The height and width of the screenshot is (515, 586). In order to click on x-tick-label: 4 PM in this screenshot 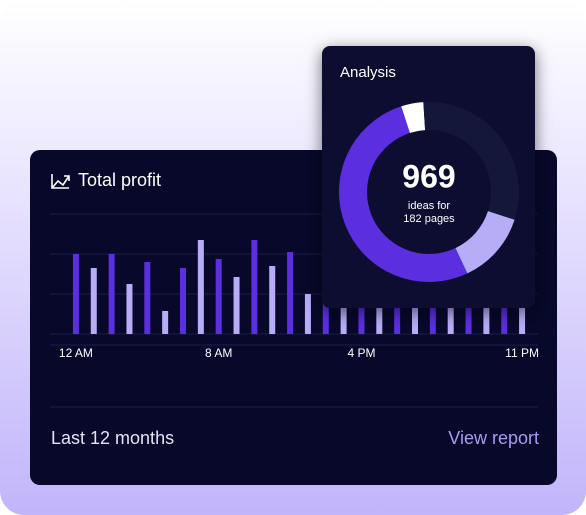, I will do `click(361, 353)`.